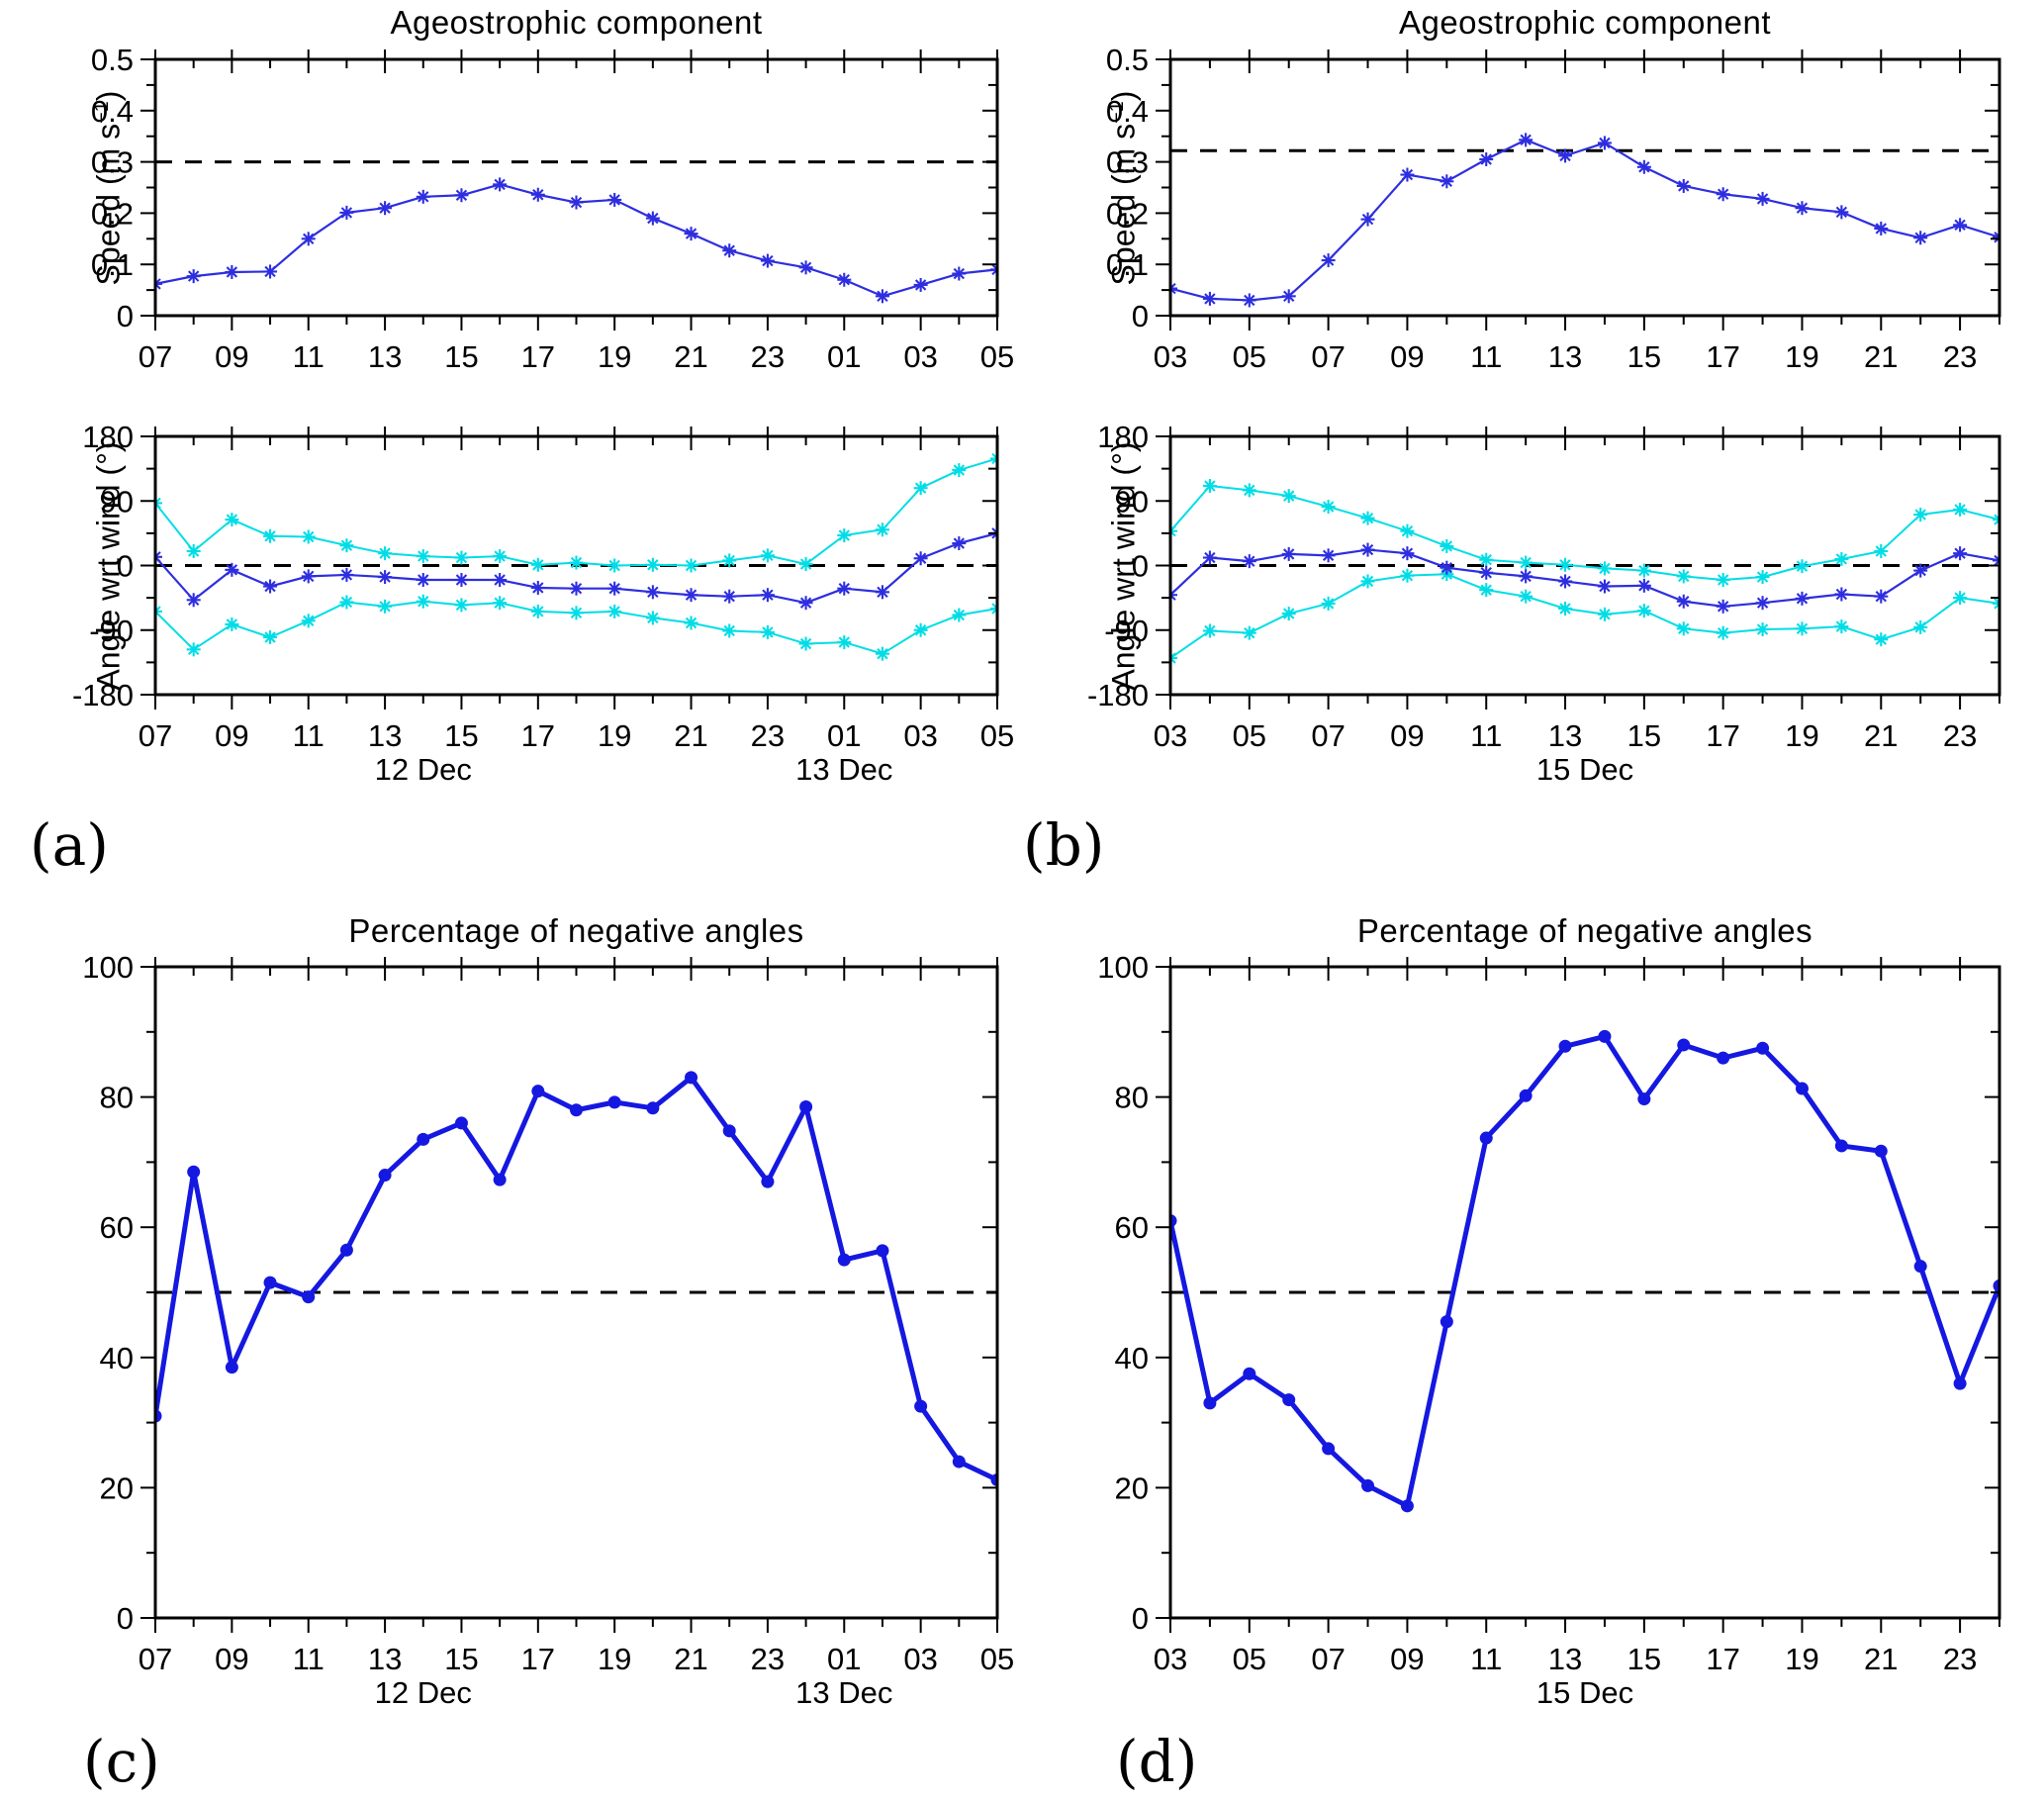 This screenshot has width=2044, height=1801. What do you see at coordinates (1486, 735) in the screenshot?
I see `x-tick-label: 11` at bounding box center [1486, 735].